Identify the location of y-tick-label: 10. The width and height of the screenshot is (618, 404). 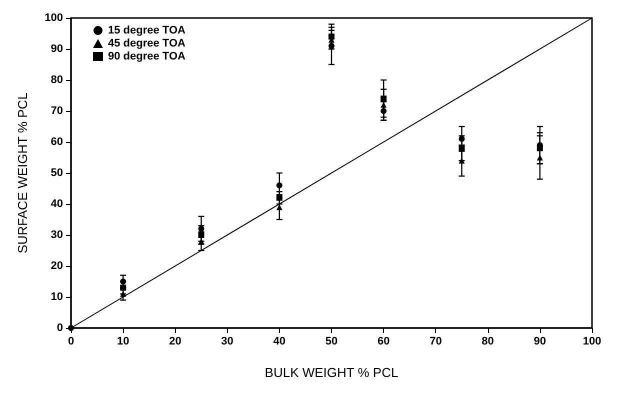
(56, 297).